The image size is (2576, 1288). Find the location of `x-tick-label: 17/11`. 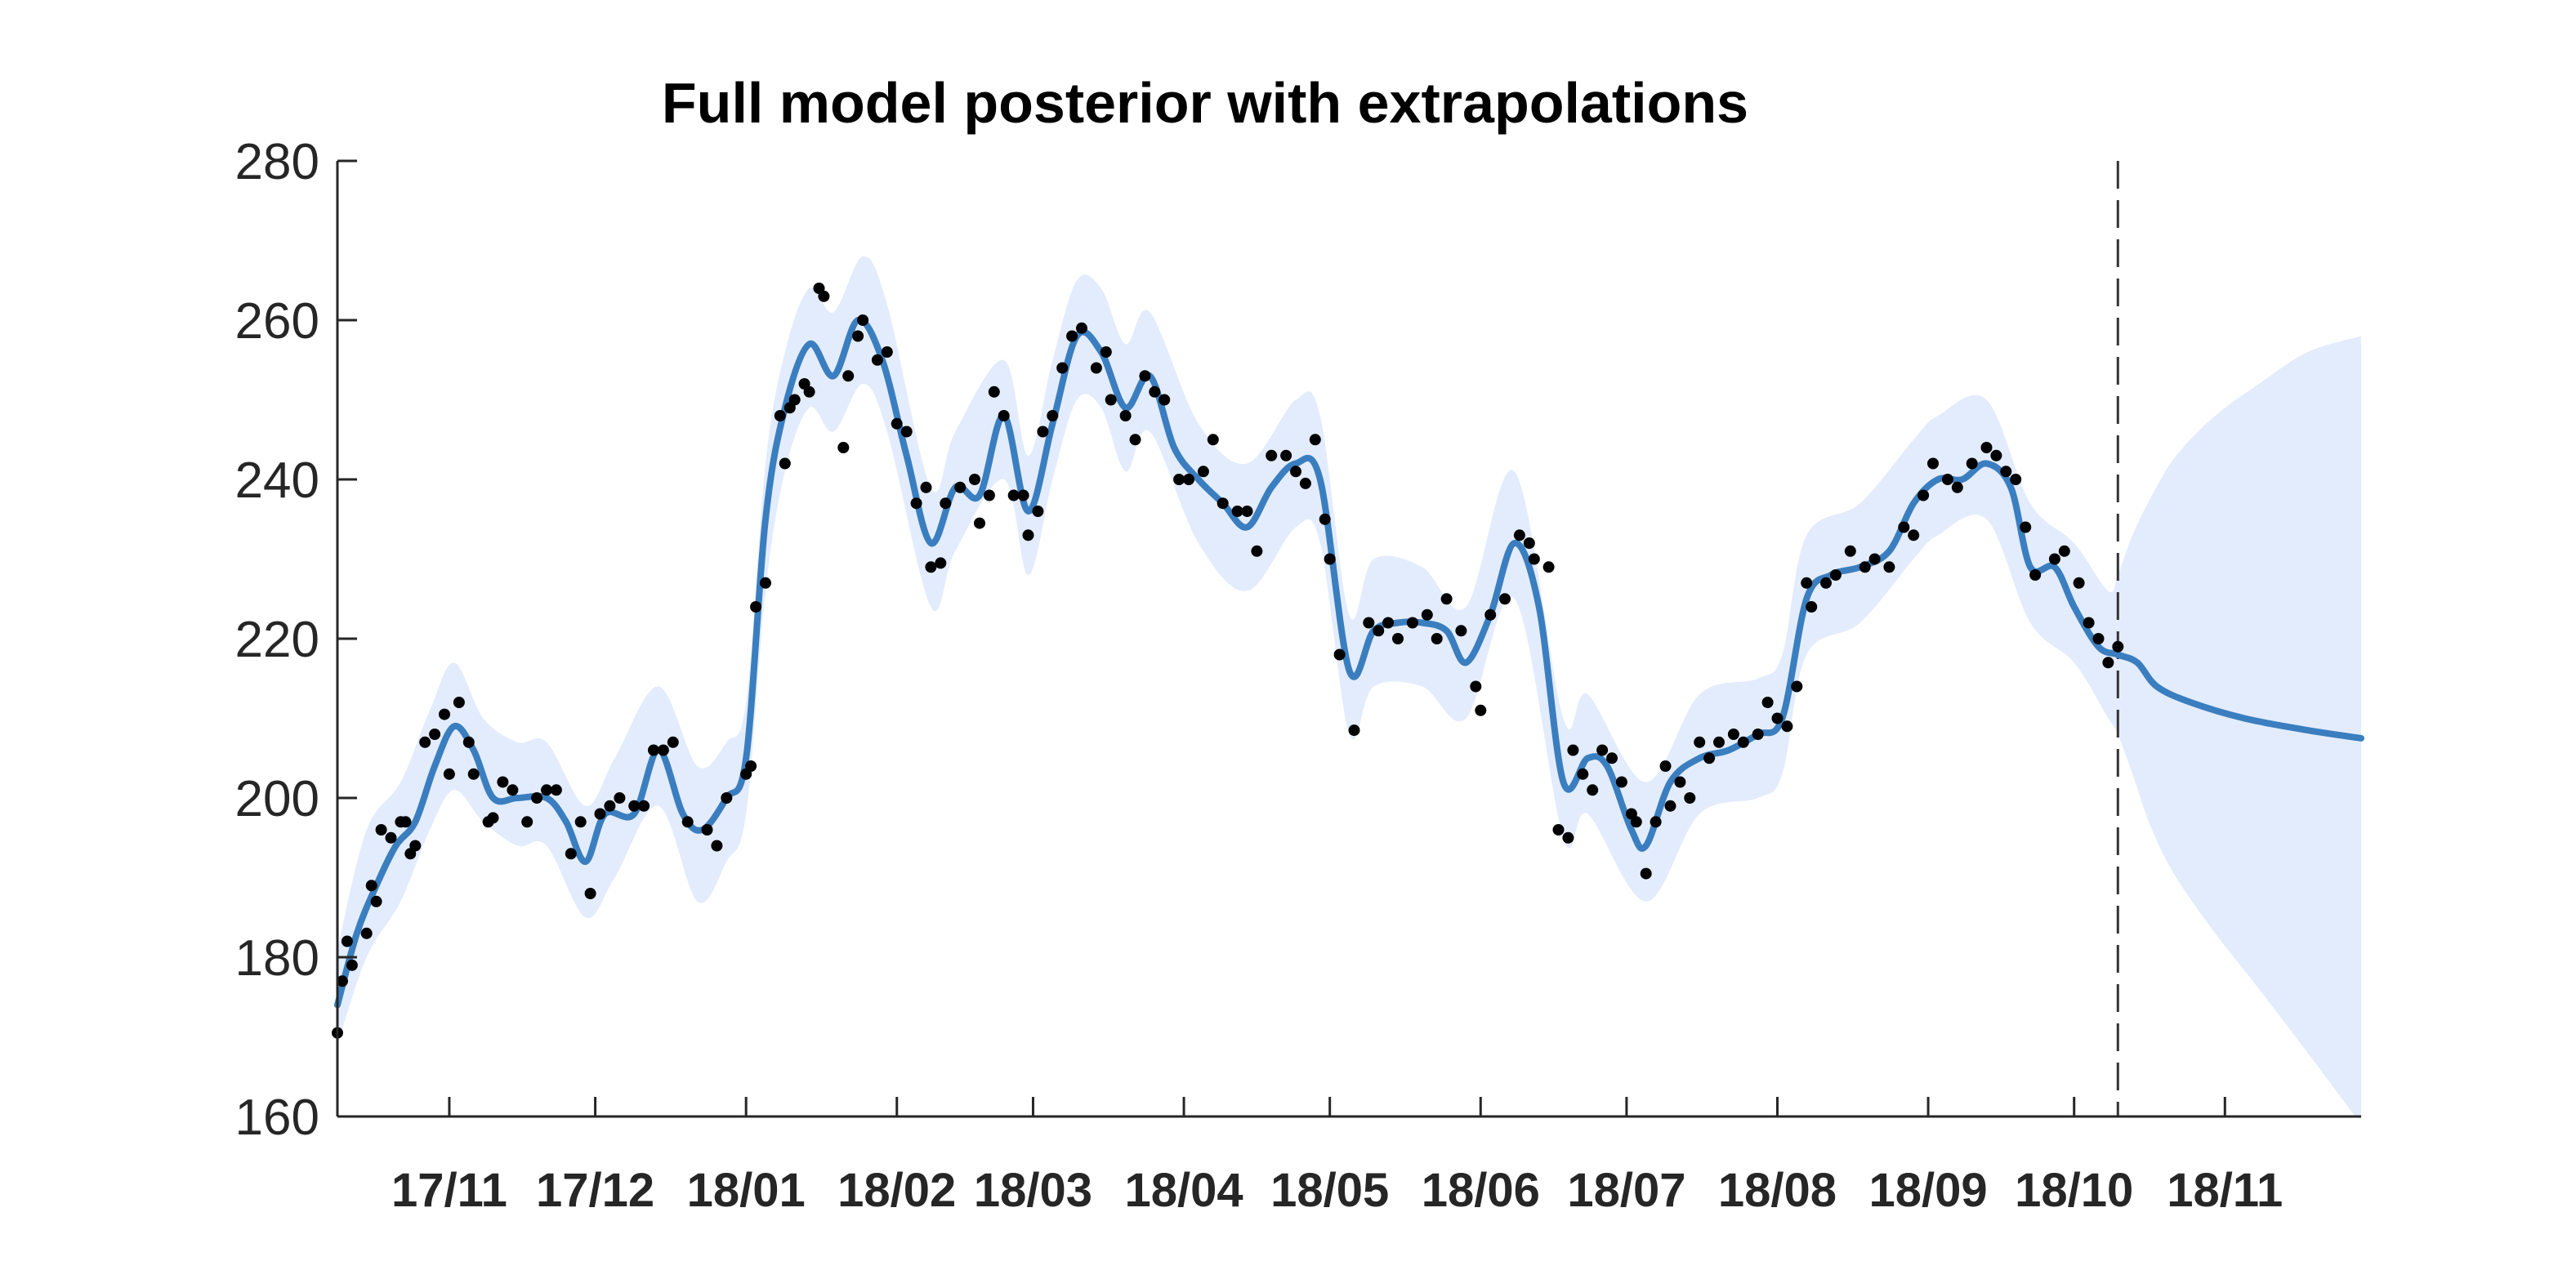

x-tick-label: 17/11 is located at coordinates (449, 1190).